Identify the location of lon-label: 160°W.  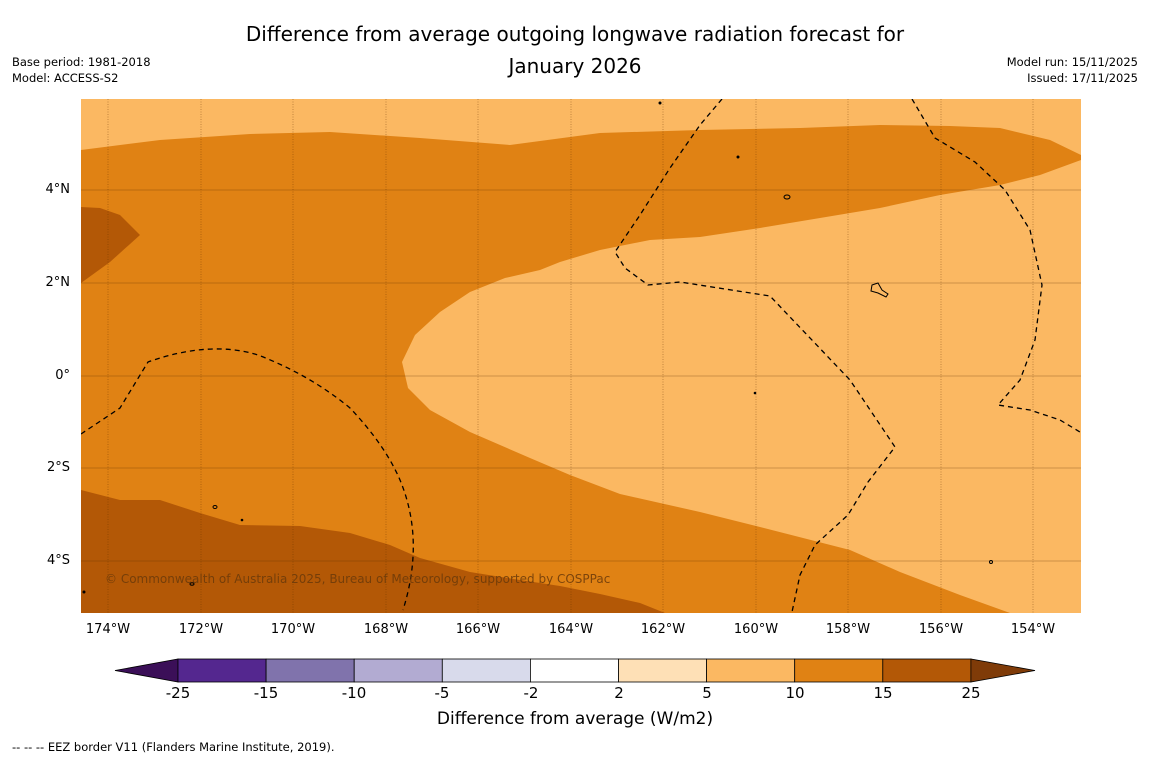
(756, 629).